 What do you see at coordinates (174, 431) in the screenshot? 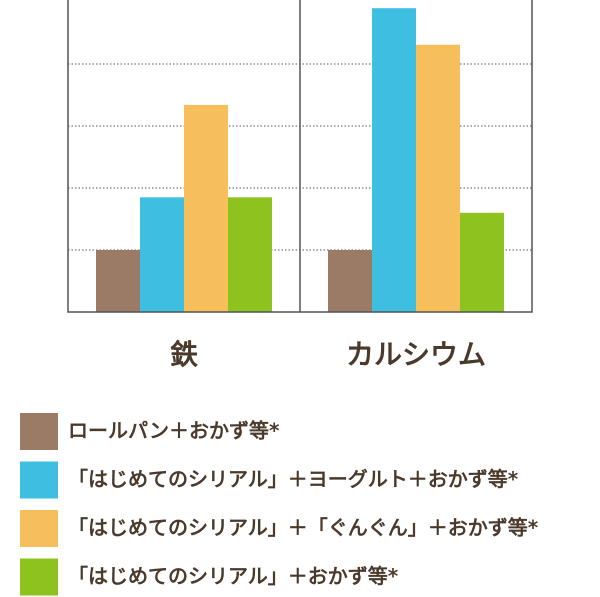
I see `legend-label: ロールパン＋おかず等*` at bounding box center [174, 431].